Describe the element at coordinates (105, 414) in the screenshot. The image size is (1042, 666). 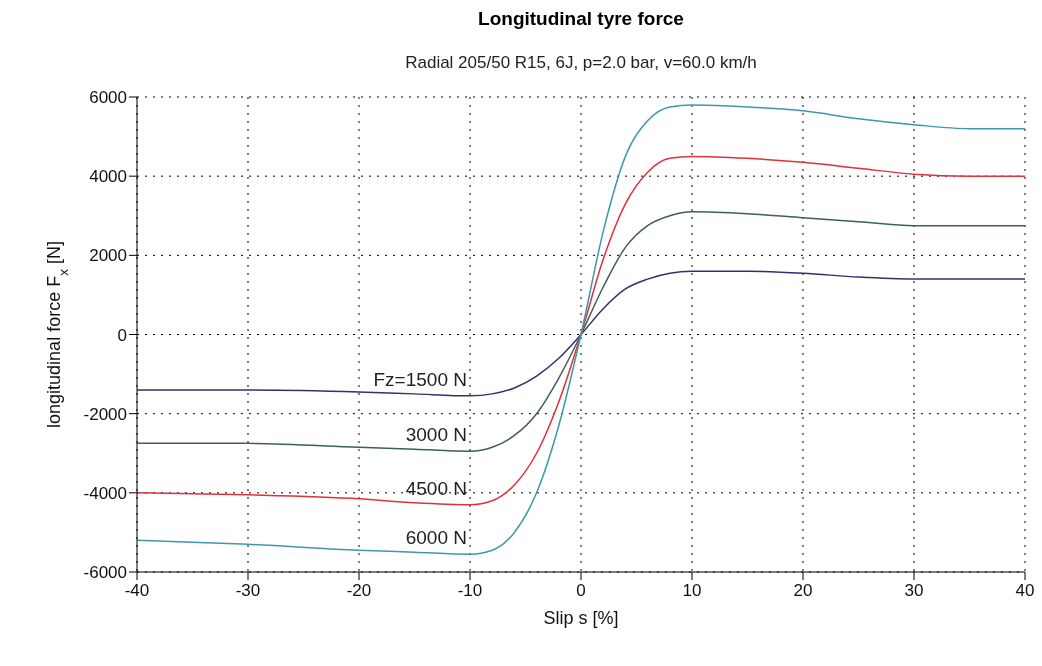
I see `y-tick-label: -2000` at that location.